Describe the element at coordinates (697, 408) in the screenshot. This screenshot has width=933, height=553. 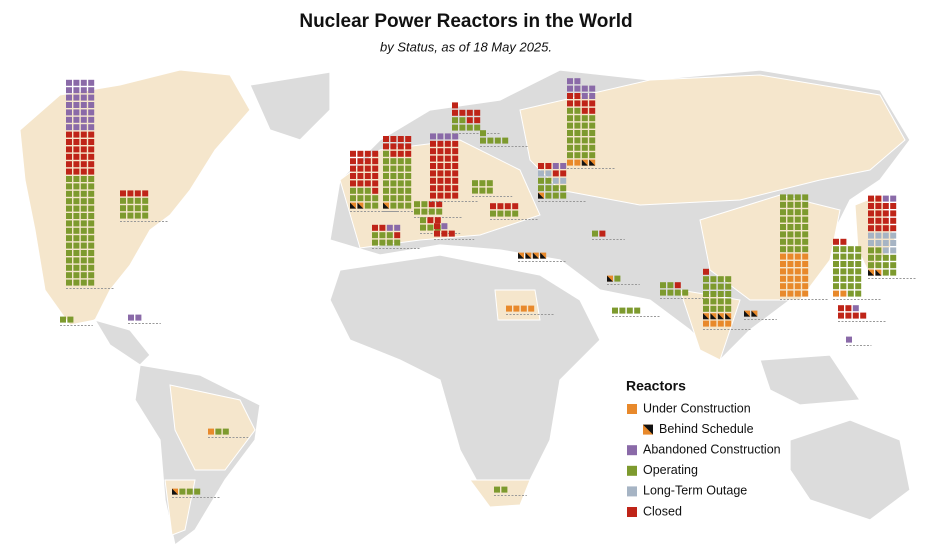
I see `legend-label: Under Construction` at that location.